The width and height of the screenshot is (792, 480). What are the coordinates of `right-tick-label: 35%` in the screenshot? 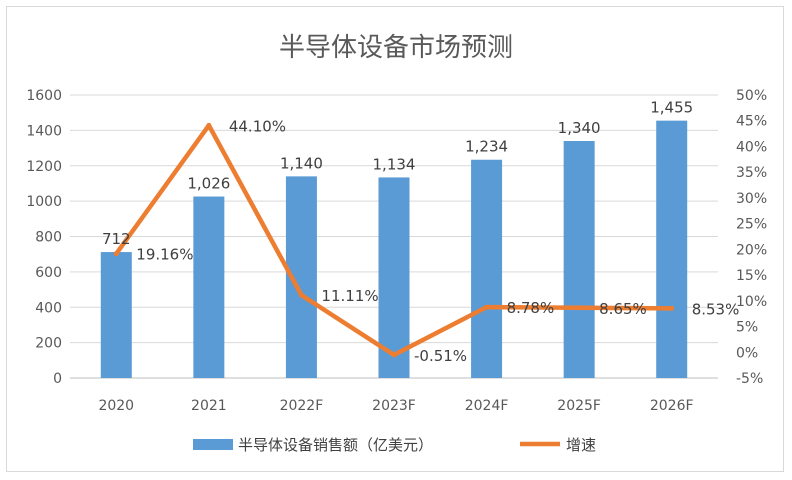 It's located at (751, 173).